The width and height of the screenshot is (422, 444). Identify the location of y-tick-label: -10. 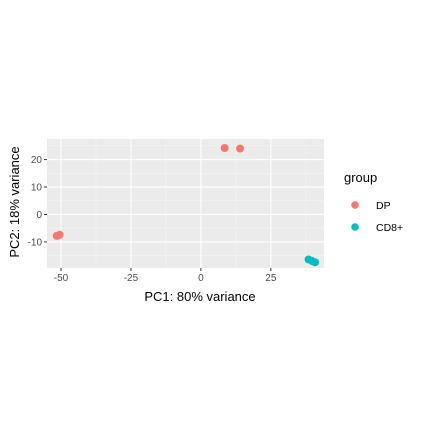
(35, 242).